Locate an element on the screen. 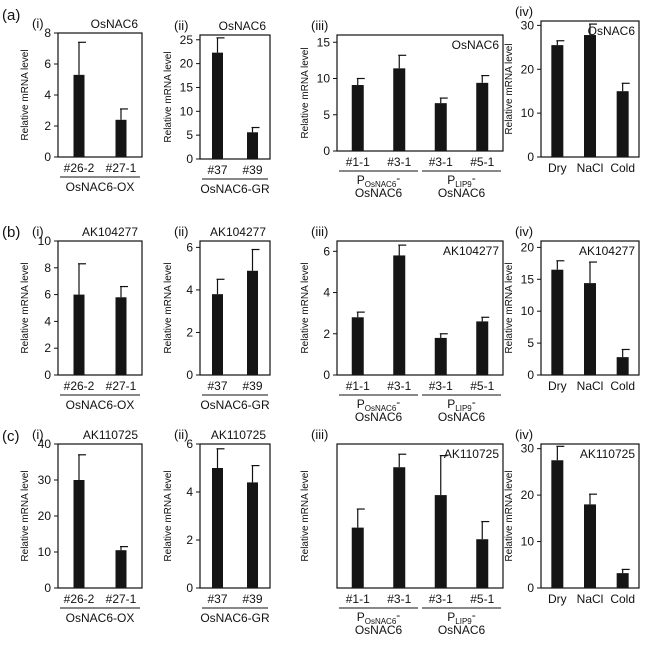 The image size is (672, 645). y-tick-label: 15 is located at coordinates (528, 279).